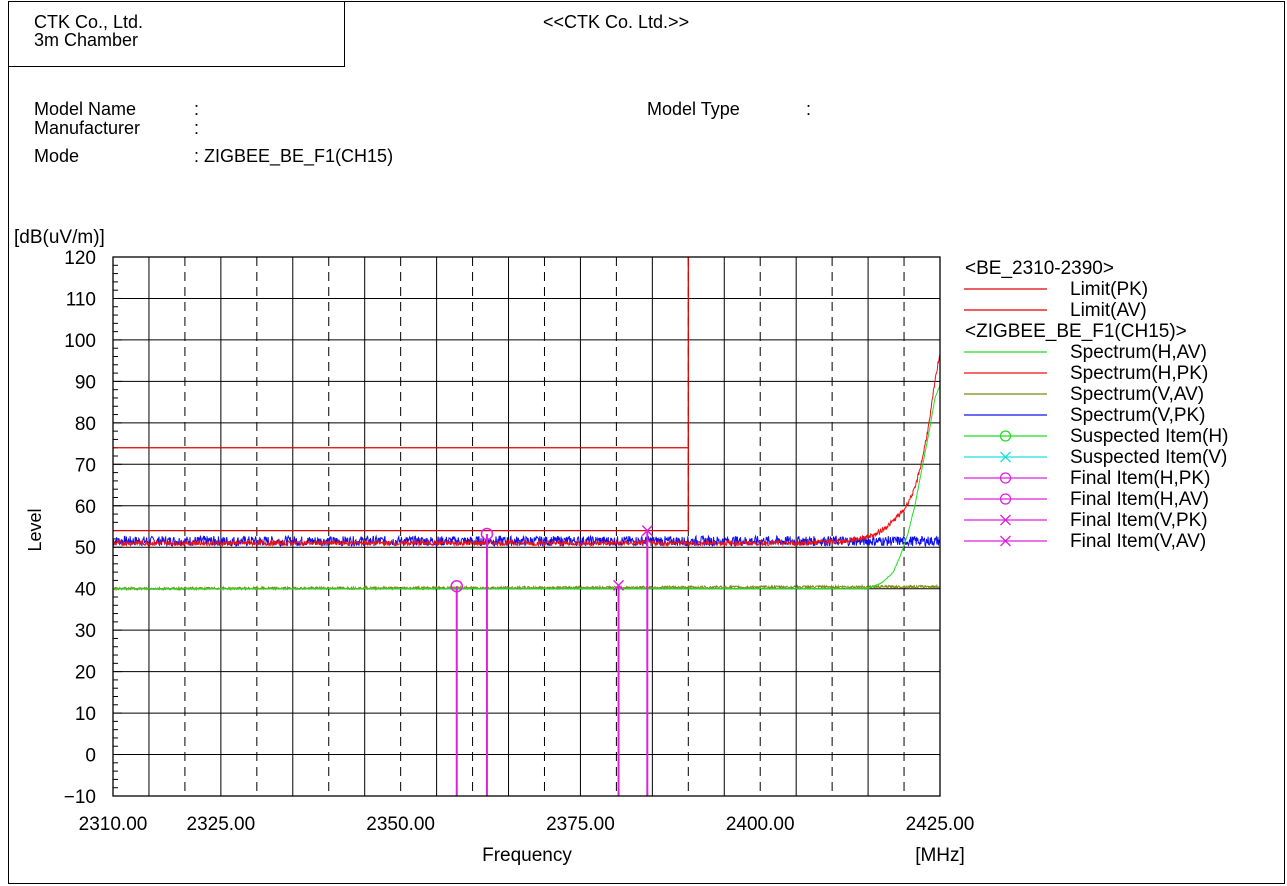 Image resolution: width=1287 pixels, height=886 pixels. What do you see at coordinates (693, 109) in the screenshot?
I see `model-type-label: Model Type` at bounding box center [693, 109].